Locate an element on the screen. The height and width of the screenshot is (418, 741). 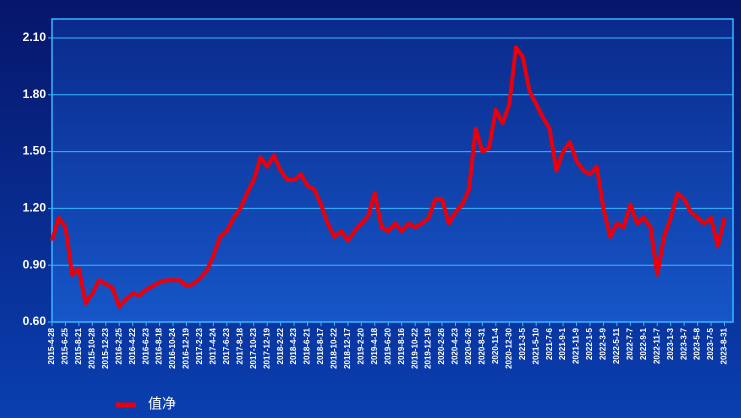
x-tick-label: 2022-5-11 is located at coordinates (616, 345).